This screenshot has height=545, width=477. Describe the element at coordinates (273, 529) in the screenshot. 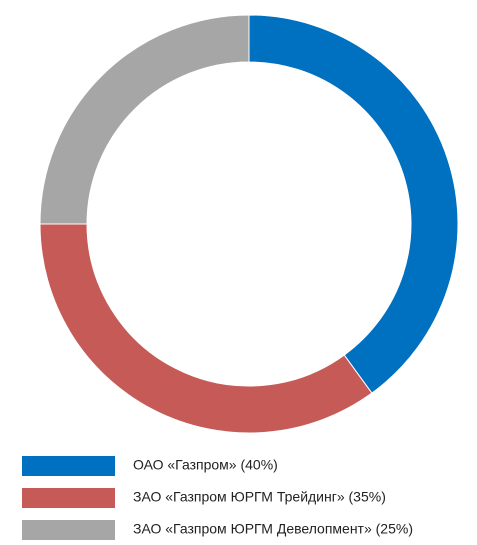

I see `legend-label: ЗАО «Газпром ЮРГМ Девелопмент» (25%)` at that location.